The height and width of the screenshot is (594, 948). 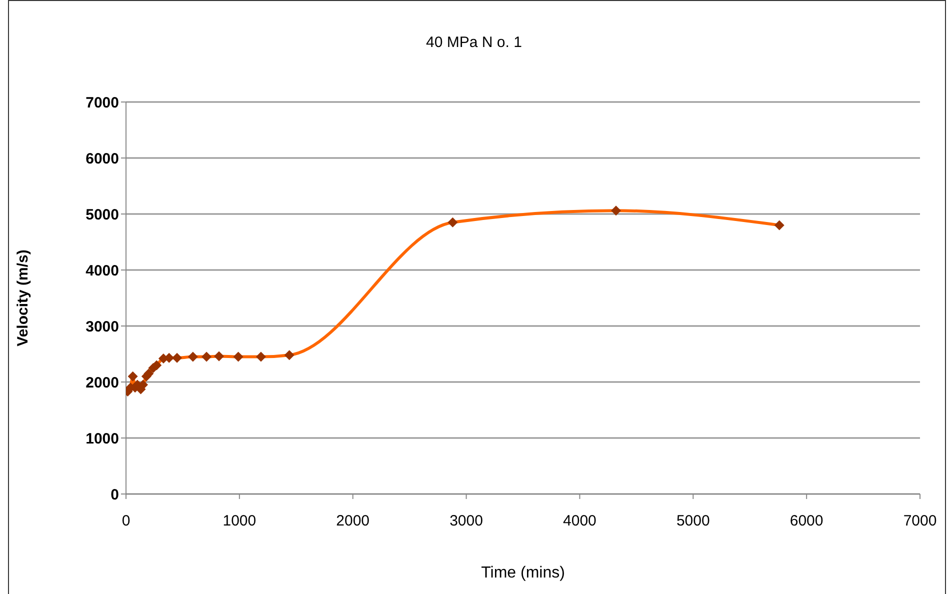 I want to click on y-tick-label: 7000, so click(x=102, y=103).